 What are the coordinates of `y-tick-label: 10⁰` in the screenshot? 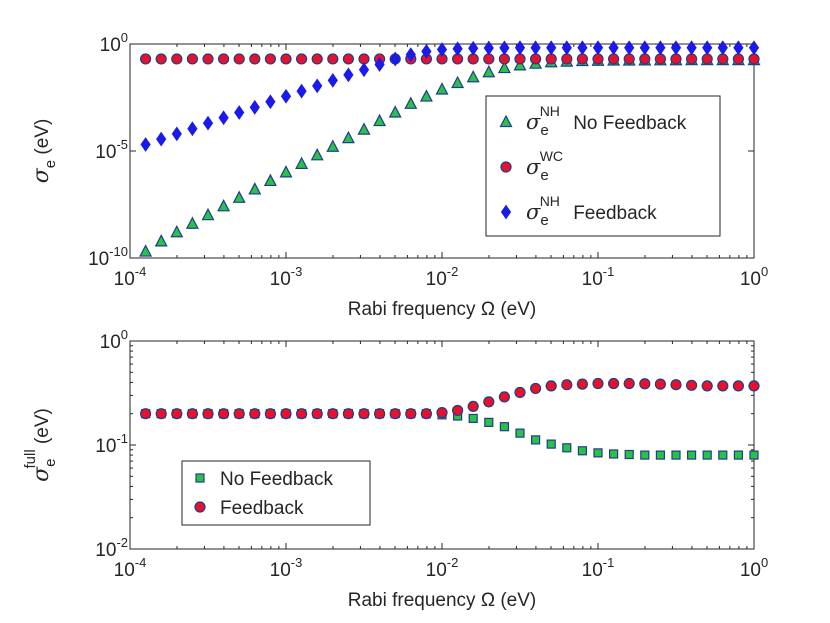 It's located at (114, 43).